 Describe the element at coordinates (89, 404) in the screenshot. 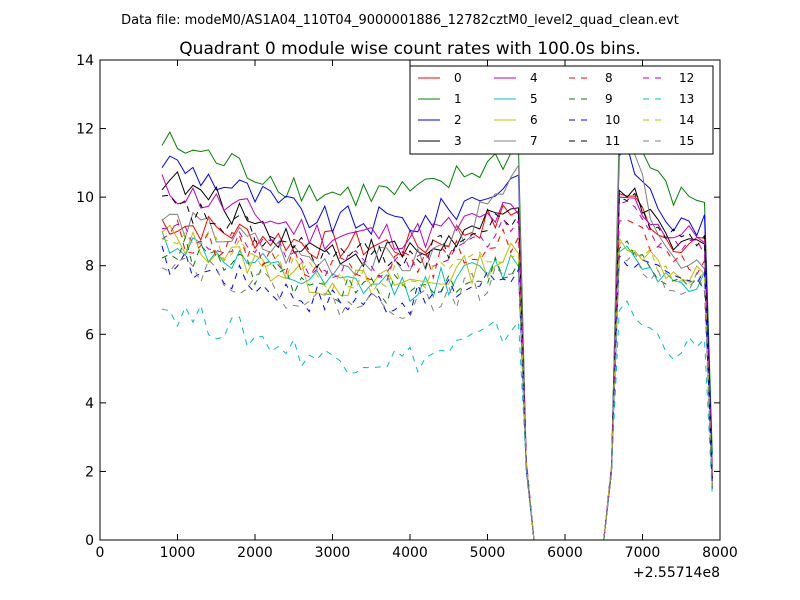

I see `y-tick-label: 4` at that location.